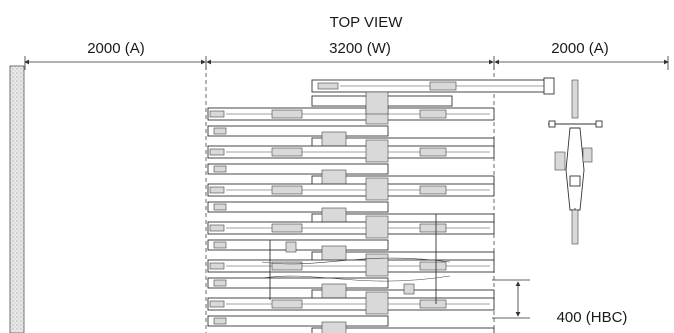 This screenshot has width=674, height=333. What do you see at coordinates (17, 199) in the screenshot?
I see `wall` at bounding box center [17, 199].